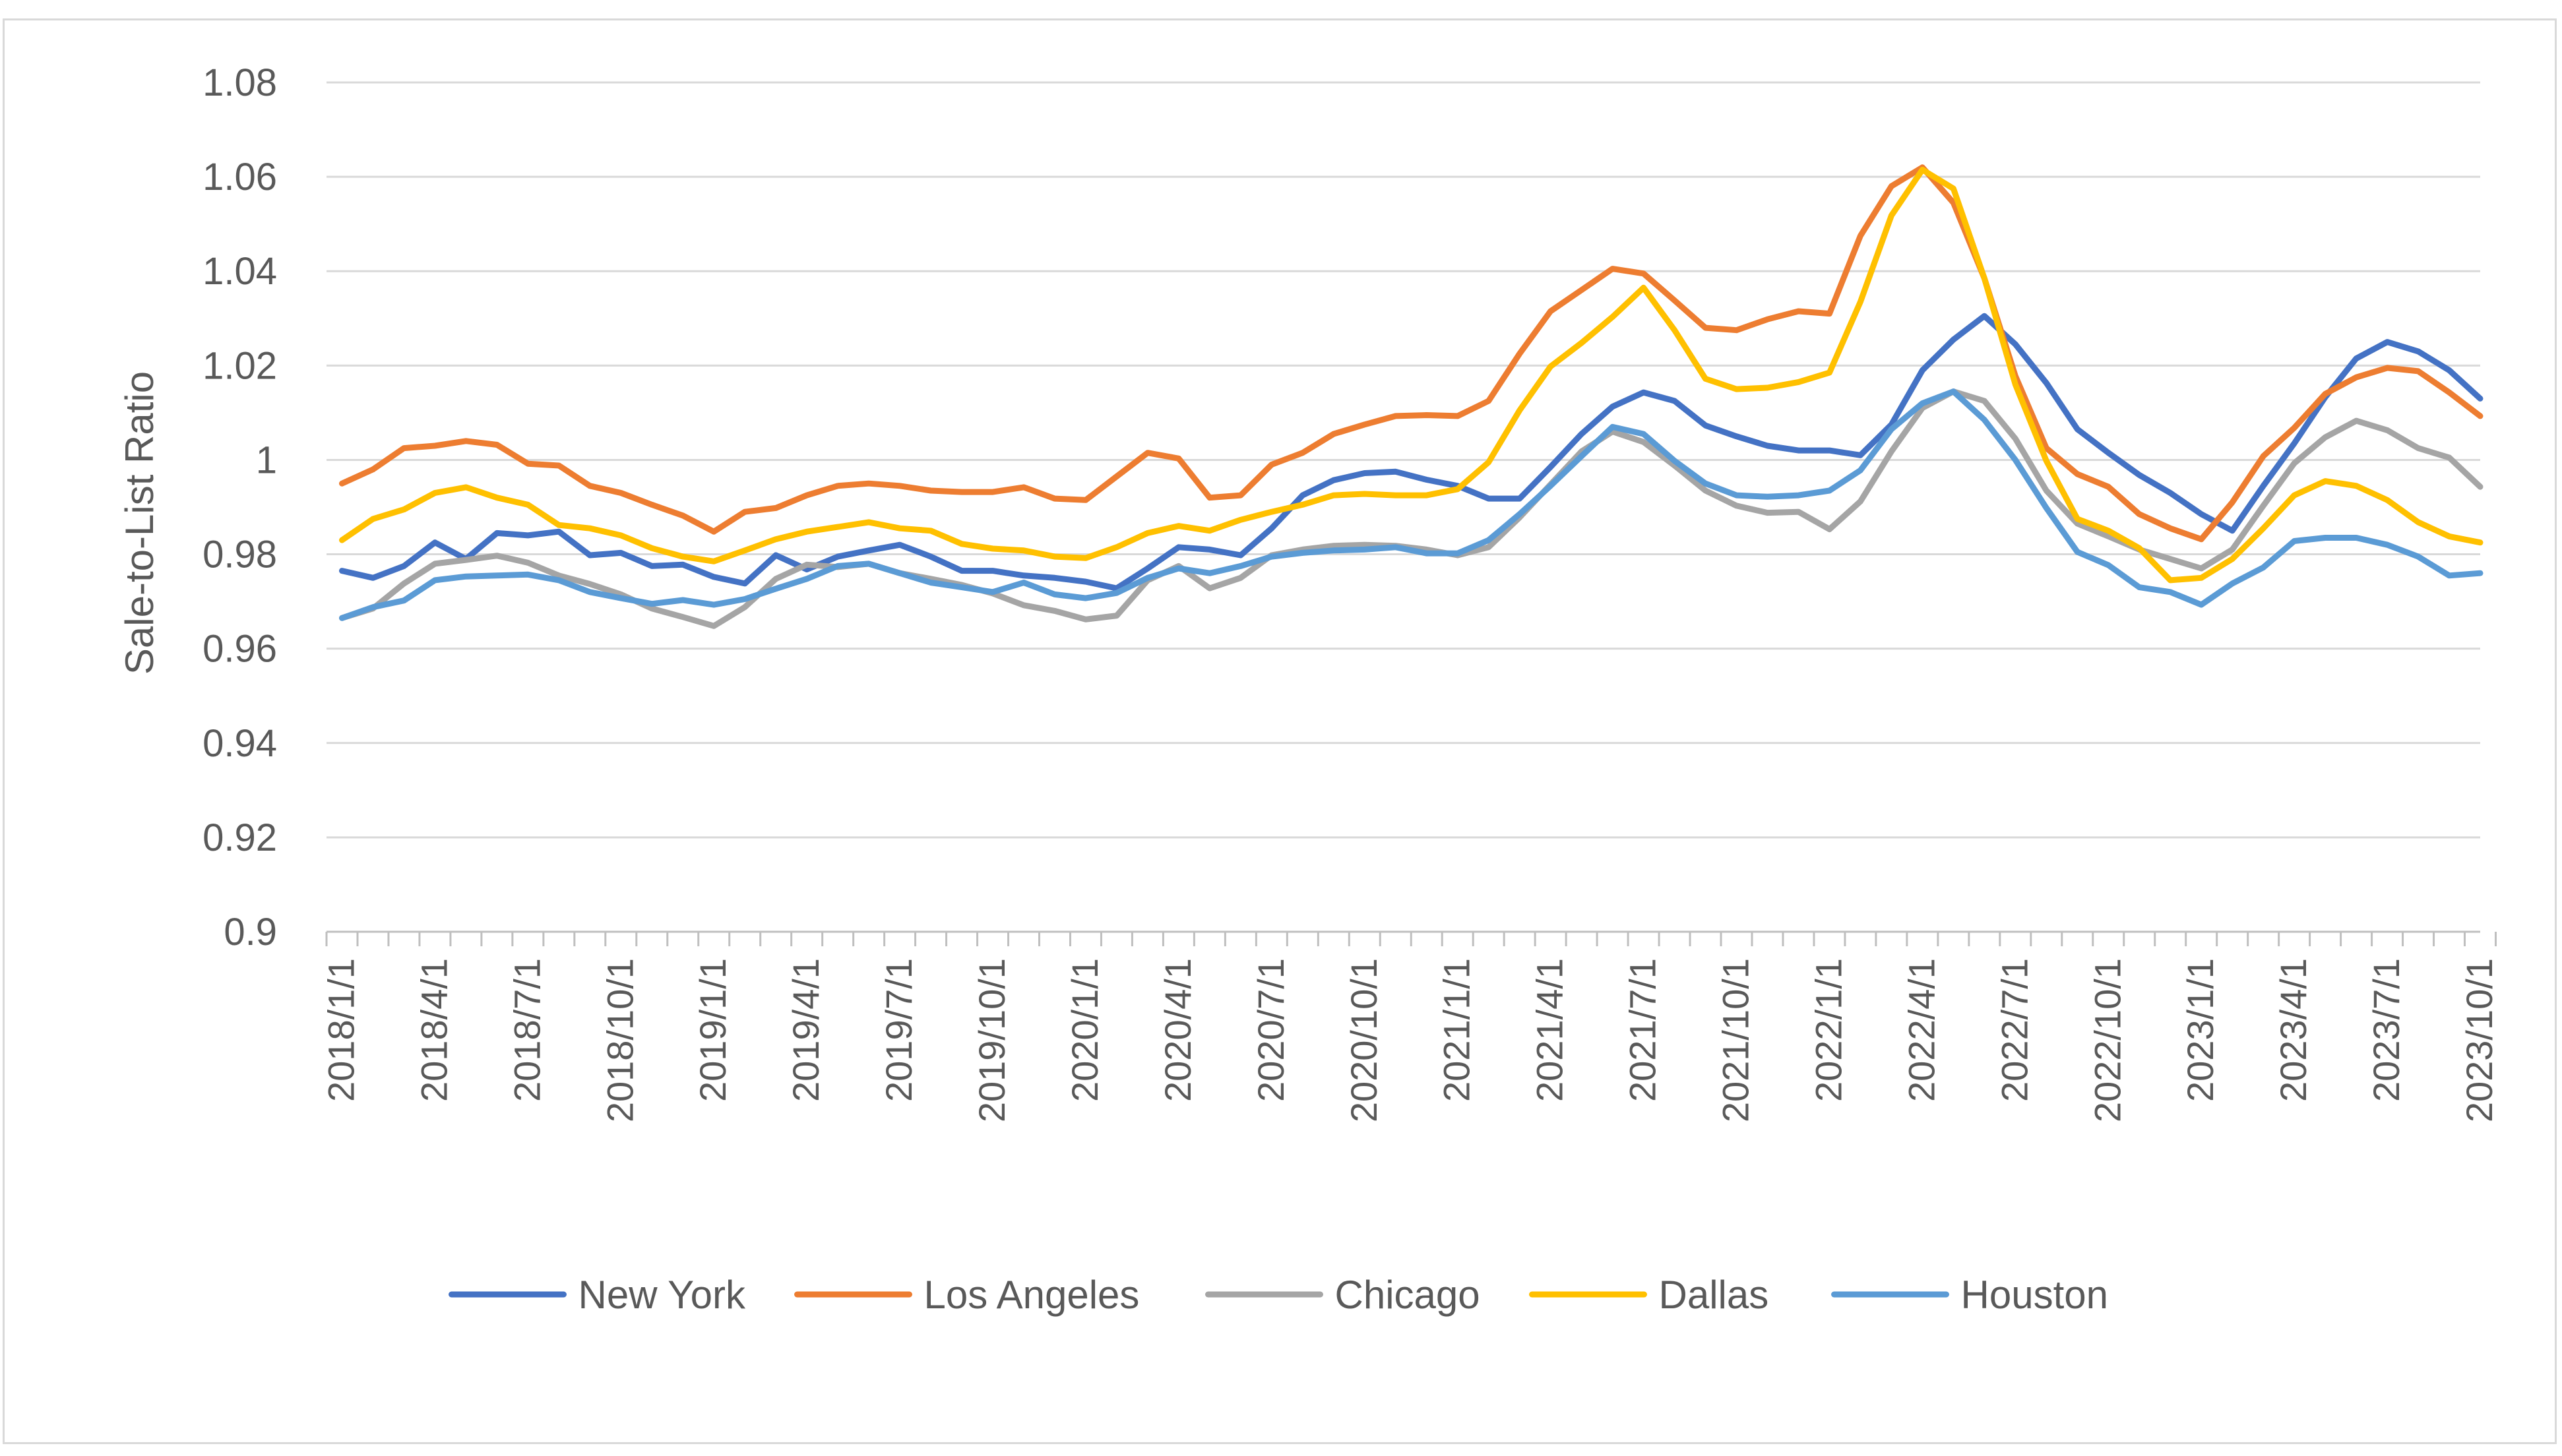 Image resolution: width=2562 pixels, height=1456 pixels. What do you see at coordinates (2386, 1030) in the screenshot?
I see `x-tick-label: 2023/7/1` at bounding box center [2386, 1030].